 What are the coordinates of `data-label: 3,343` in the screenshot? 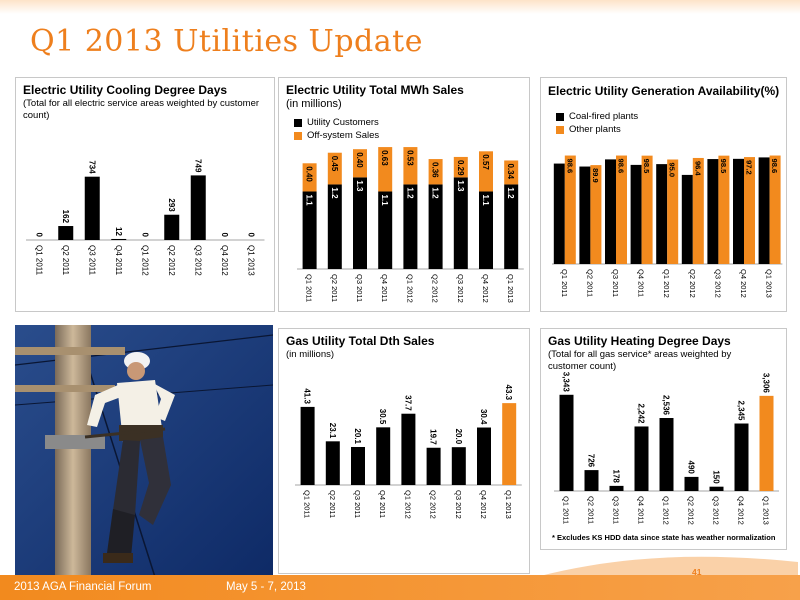 It's located at (566, 382).